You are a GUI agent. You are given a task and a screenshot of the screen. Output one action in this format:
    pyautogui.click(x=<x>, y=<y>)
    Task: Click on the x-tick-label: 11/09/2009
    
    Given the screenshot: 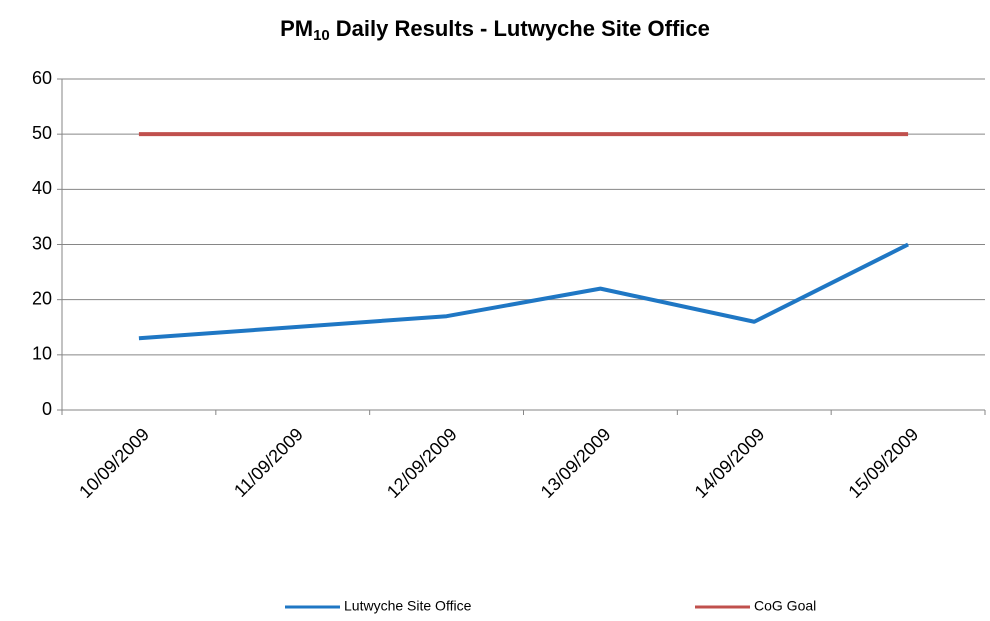 What is the action you would take?
    pyautogui.click(x=268, y=462)
    